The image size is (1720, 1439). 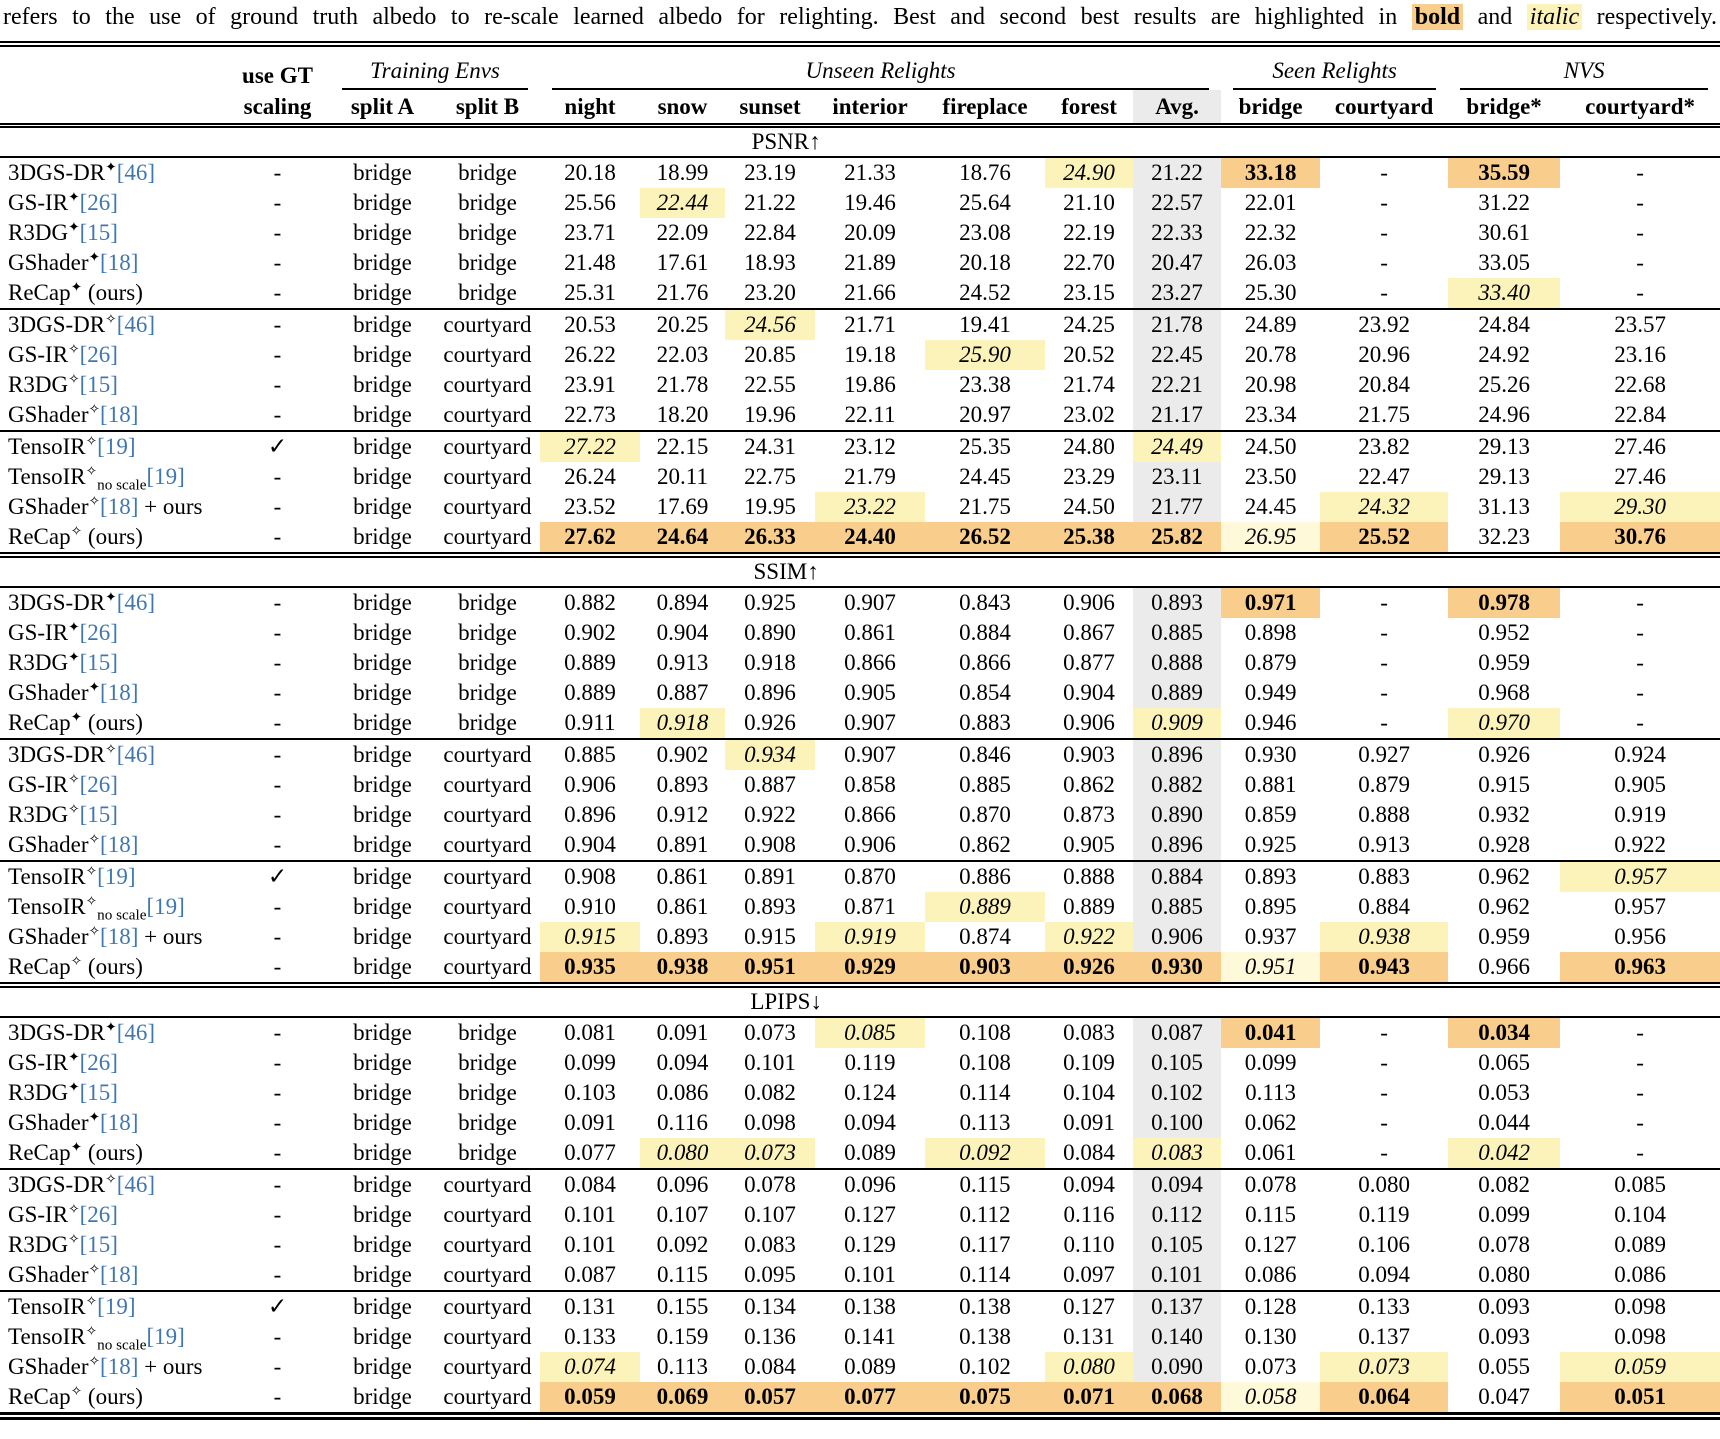 I want to click on method-cell: GShader✦[18], so click(x=112, y=693).